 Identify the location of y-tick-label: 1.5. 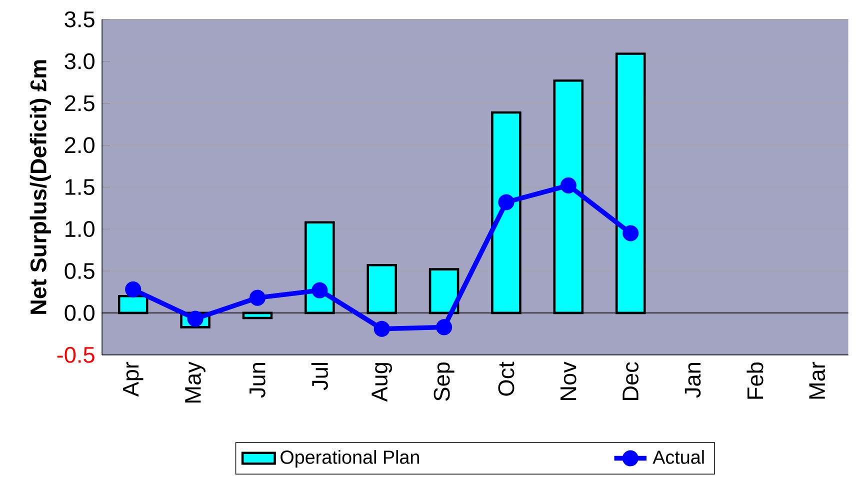
(80, 187).